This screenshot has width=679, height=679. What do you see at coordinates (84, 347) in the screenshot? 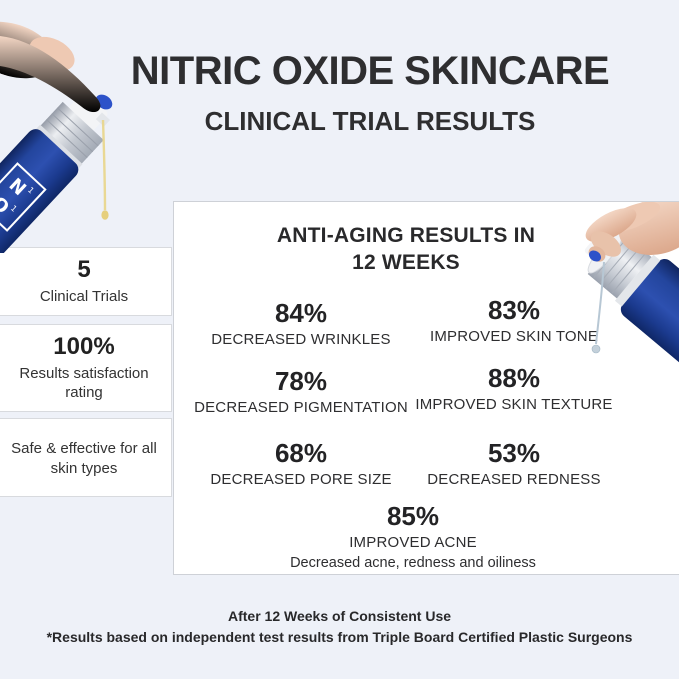
I see `satisfaction-value: 100%` at bounding box center [84, 347].